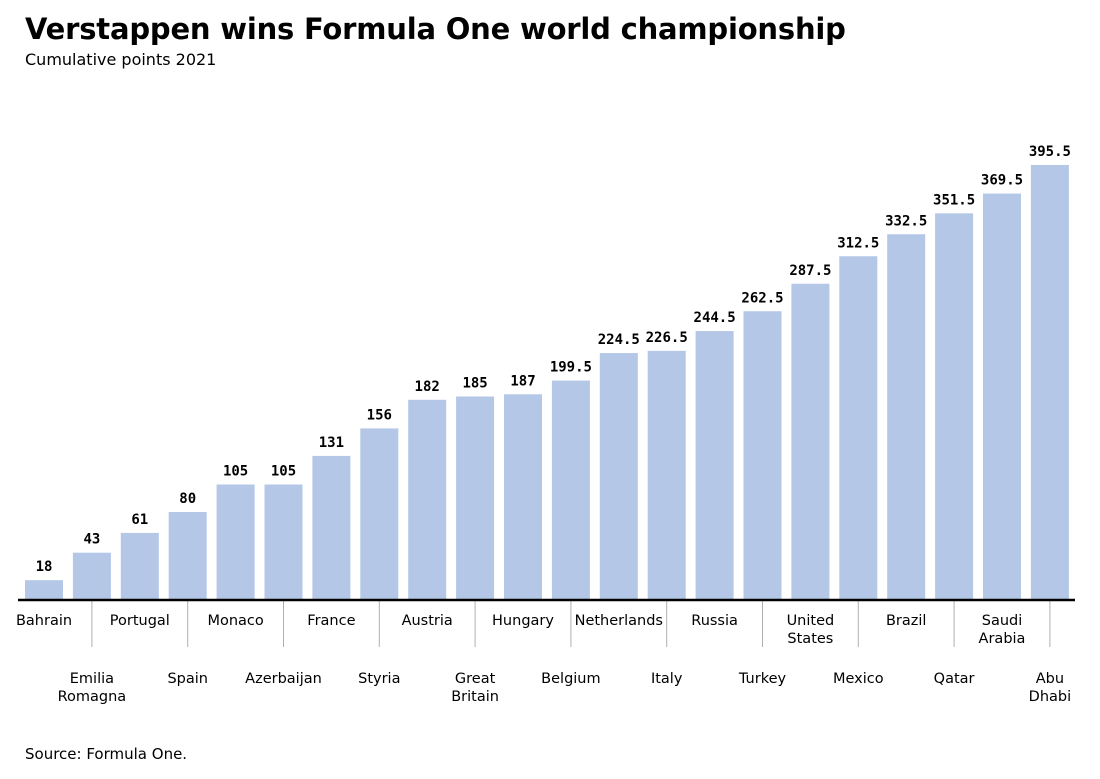 The height and width of the screenshot is (779, 1100). What do you see at coordinates (331, 443) in the screenshot?
I see `bar-value-label: 131` at bounding box center [331, 443].